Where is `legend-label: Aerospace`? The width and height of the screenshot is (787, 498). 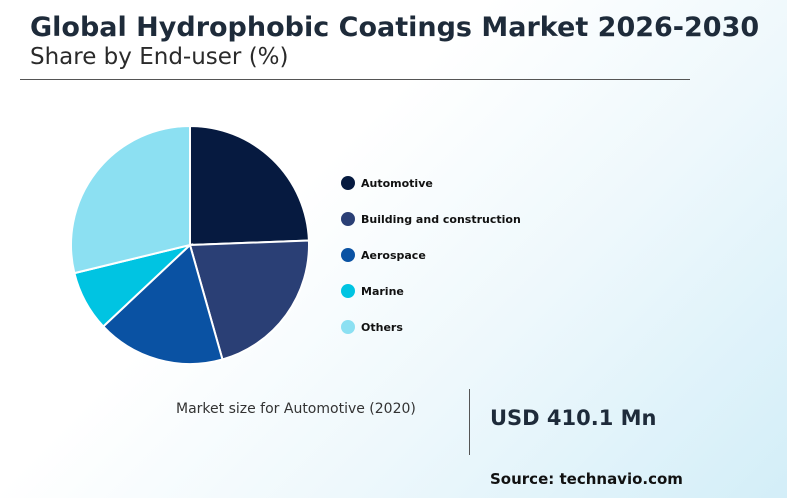 legend-label: Aerospace is located at coordinates (393, 255).